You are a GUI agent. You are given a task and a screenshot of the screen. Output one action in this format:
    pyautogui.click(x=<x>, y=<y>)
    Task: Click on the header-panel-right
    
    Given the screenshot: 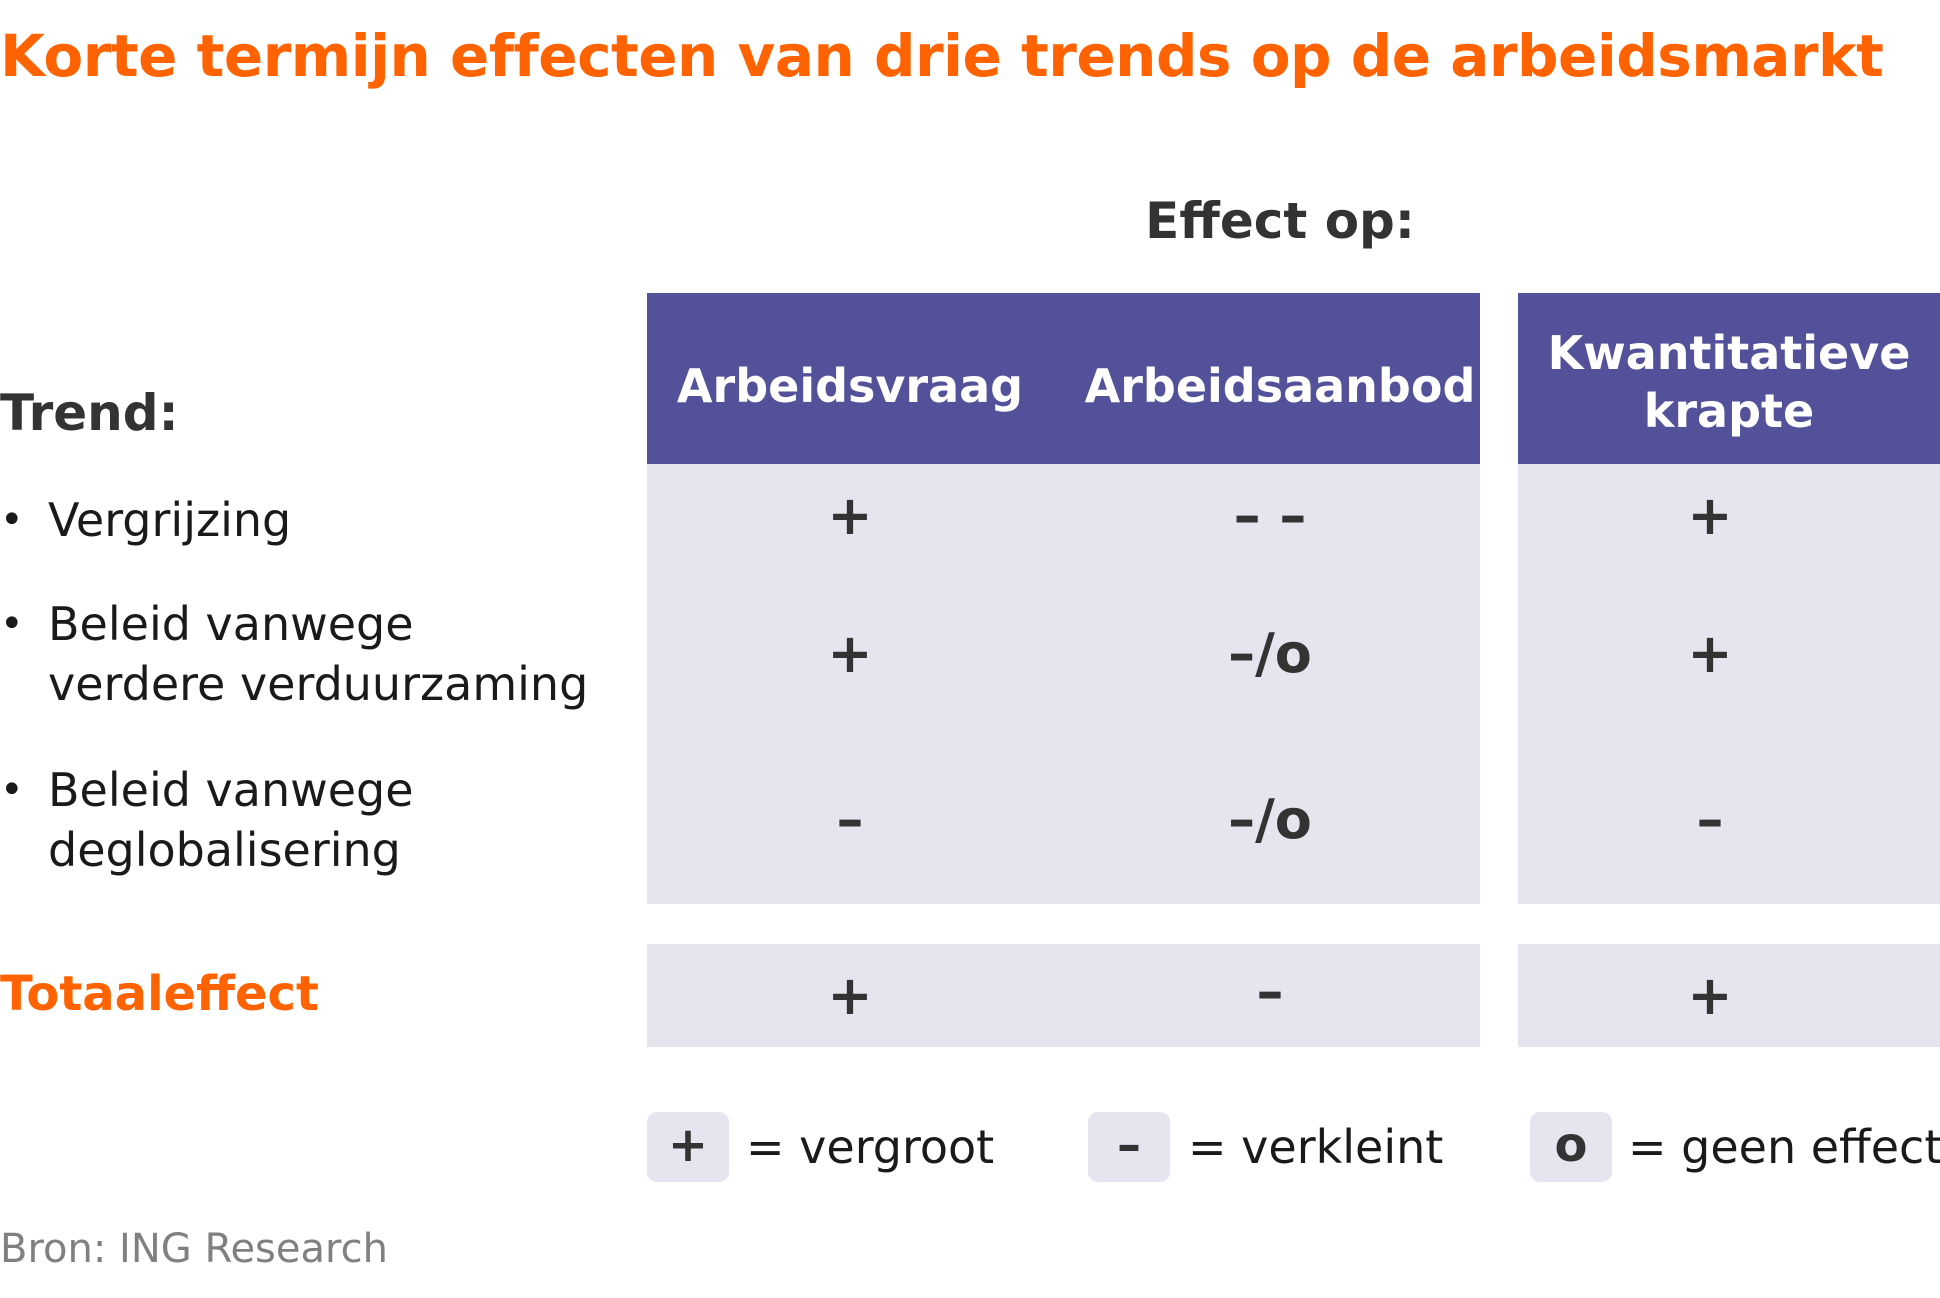 What is the action you would take?
    pyautogui.click(x=1729, y=378)
    